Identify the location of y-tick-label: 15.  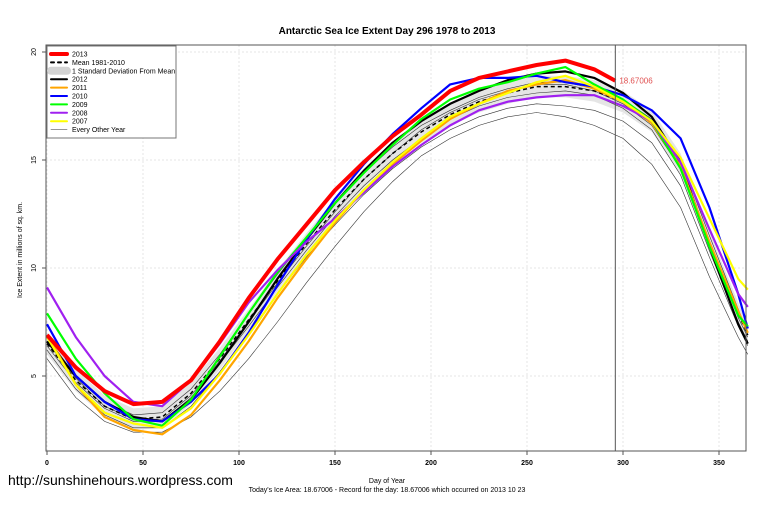
(34, 160).